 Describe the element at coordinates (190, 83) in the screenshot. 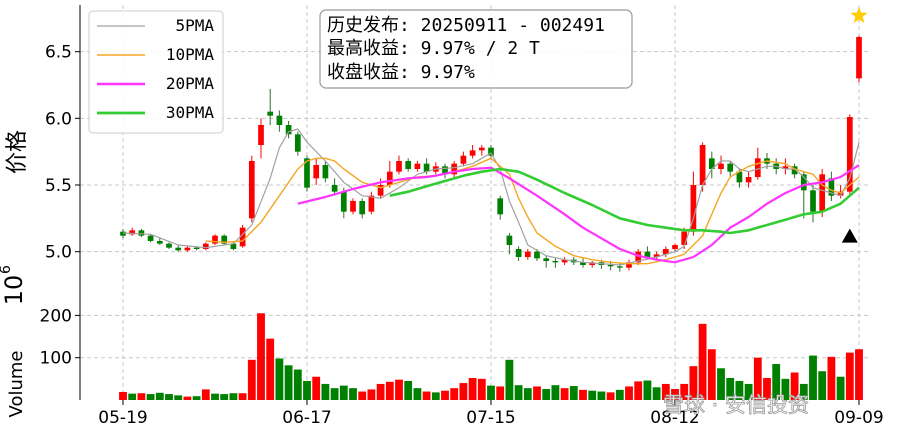

I see `legend-label: 20PMA` at that location.